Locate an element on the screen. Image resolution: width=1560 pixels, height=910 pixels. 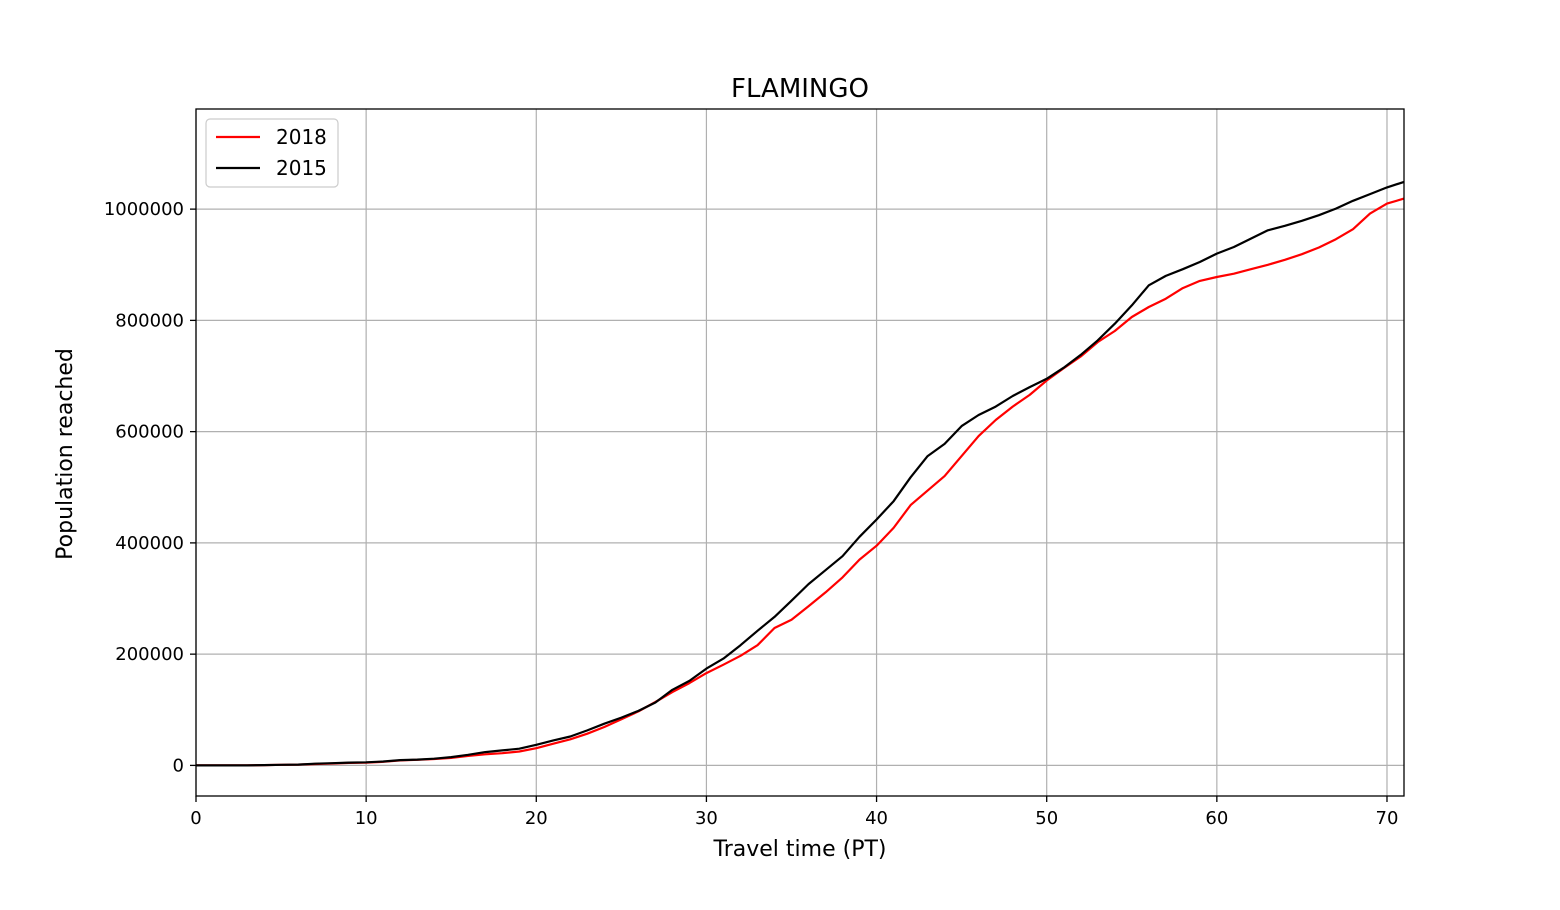
chart-title: FLAMINGO is located at coordinates (800, 89).